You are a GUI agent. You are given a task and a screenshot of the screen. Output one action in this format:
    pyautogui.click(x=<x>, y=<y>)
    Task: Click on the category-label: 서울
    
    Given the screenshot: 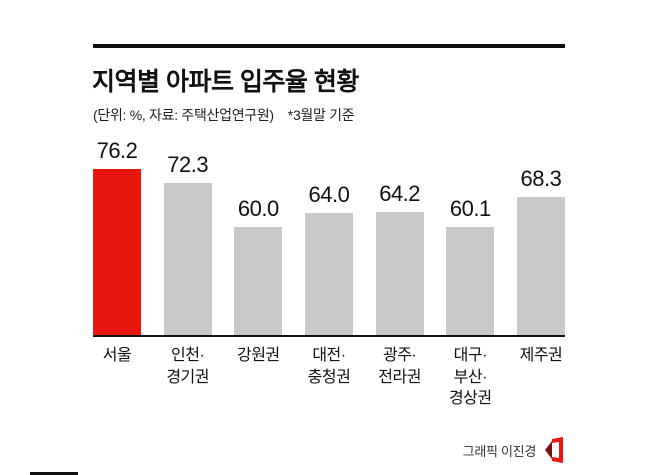 What is the action you would take?
    pyautogui.click(x=117, y=355)
    